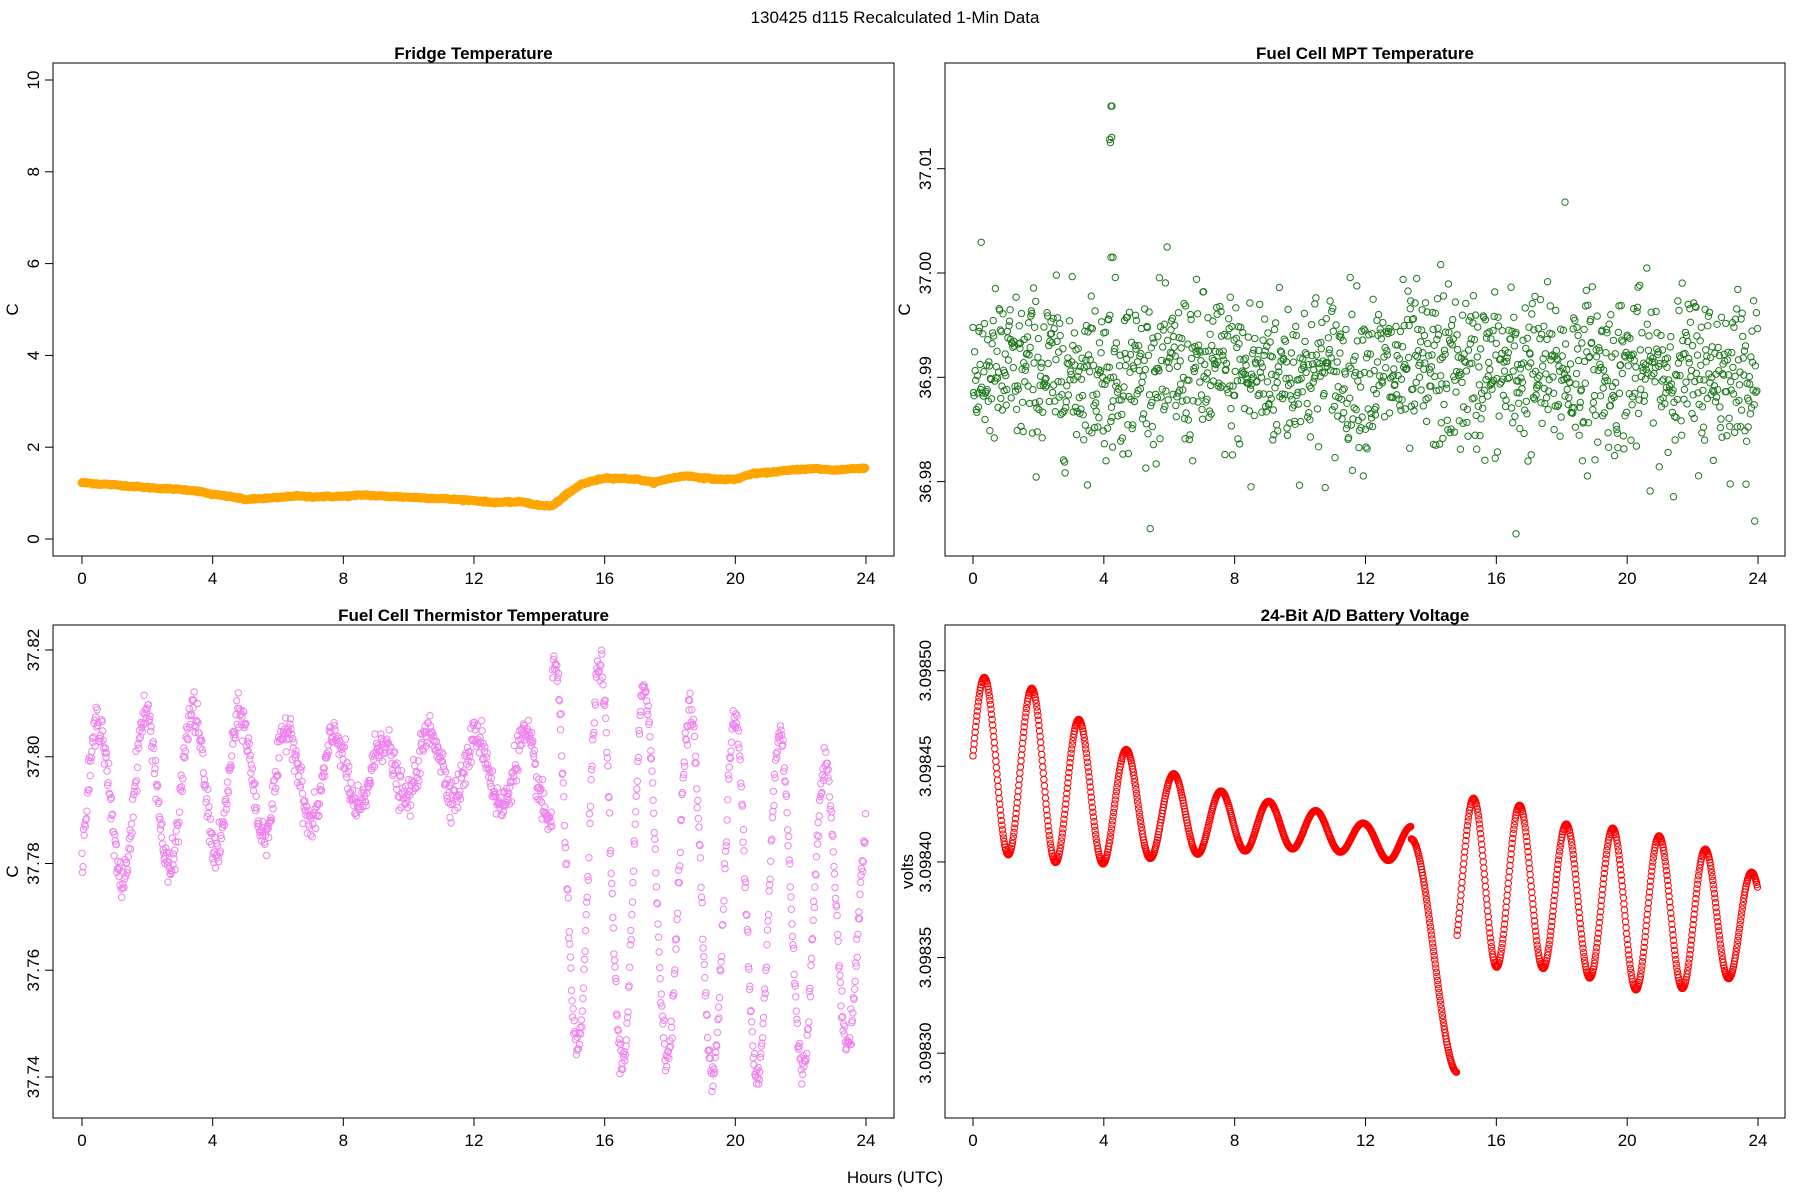  Describe the element at coordinates (972, 578) in the screenshot. I see `x-tick-label: 0` at that location.